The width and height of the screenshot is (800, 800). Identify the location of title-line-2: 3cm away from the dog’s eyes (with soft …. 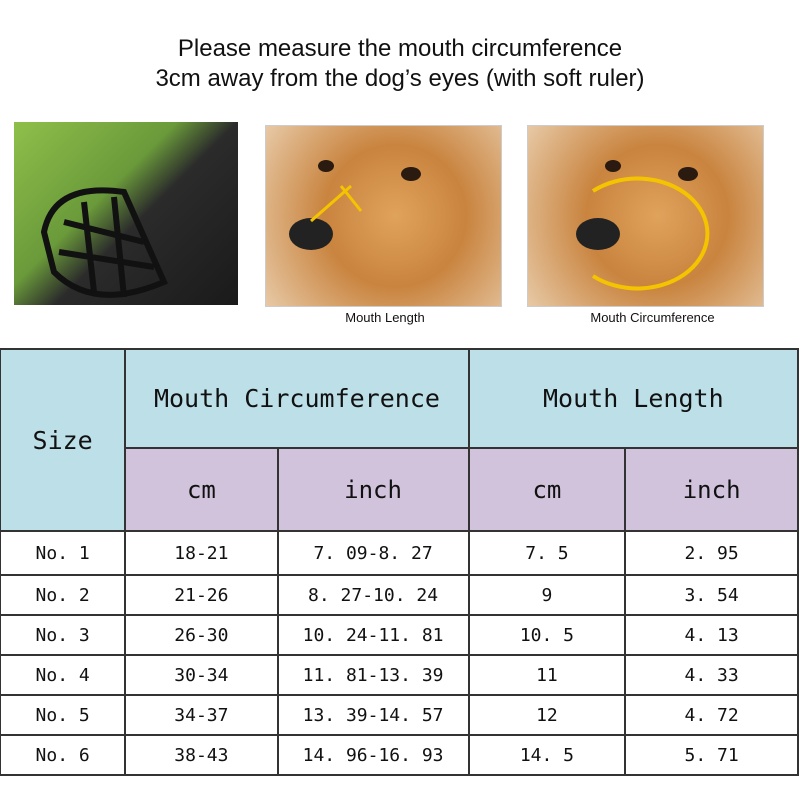
(400, 78).